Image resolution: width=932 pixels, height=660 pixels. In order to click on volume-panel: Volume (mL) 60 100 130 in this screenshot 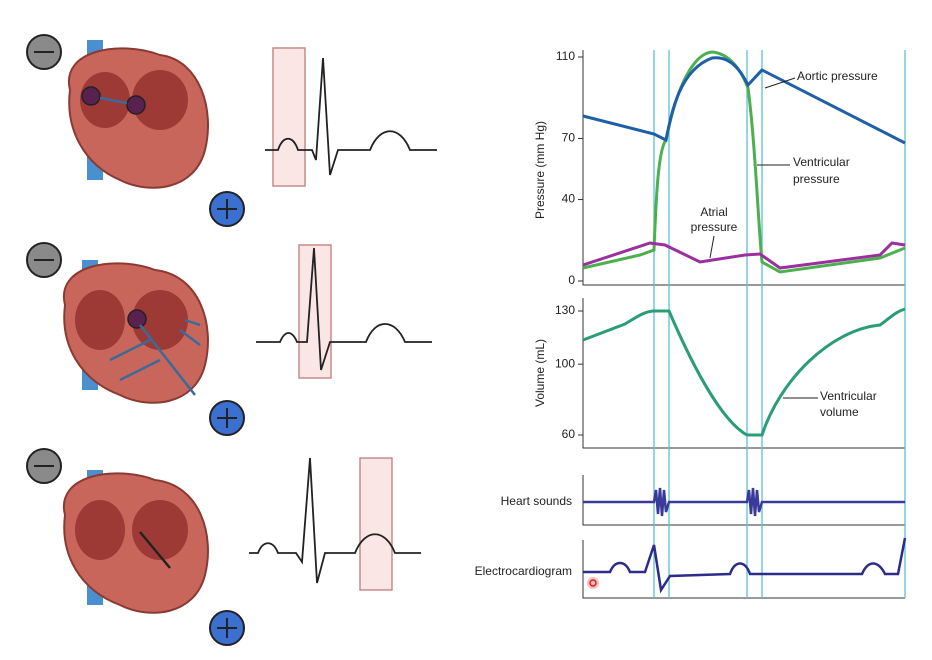, I will do `click(719, 373)`.